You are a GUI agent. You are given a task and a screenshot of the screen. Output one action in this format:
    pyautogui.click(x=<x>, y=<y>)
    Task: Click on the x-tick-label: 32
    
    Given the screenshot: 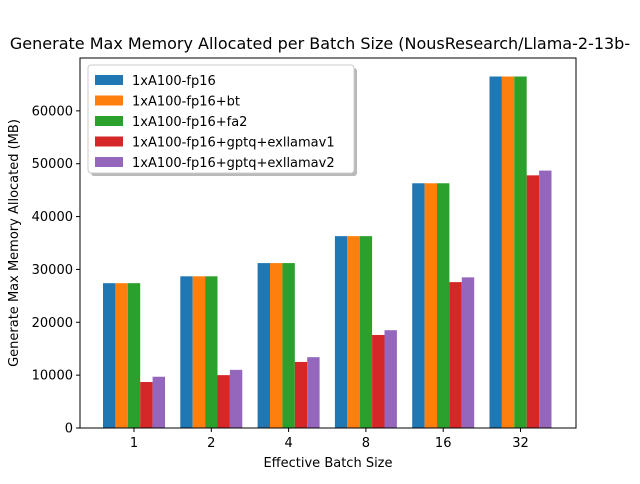 What is the action you would take?
    pyautogui.click(x=520, y=443)
    